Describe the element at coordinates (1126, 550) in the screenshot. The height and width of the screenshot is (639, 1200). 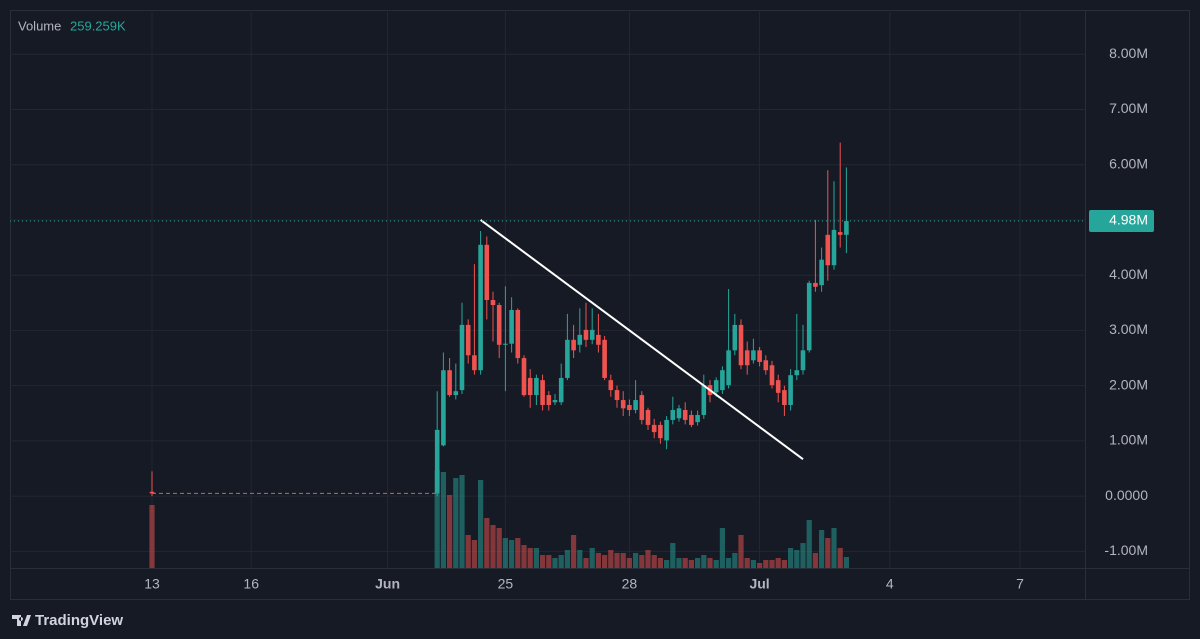
I see `y-tick-label: -1.00M` at that location.